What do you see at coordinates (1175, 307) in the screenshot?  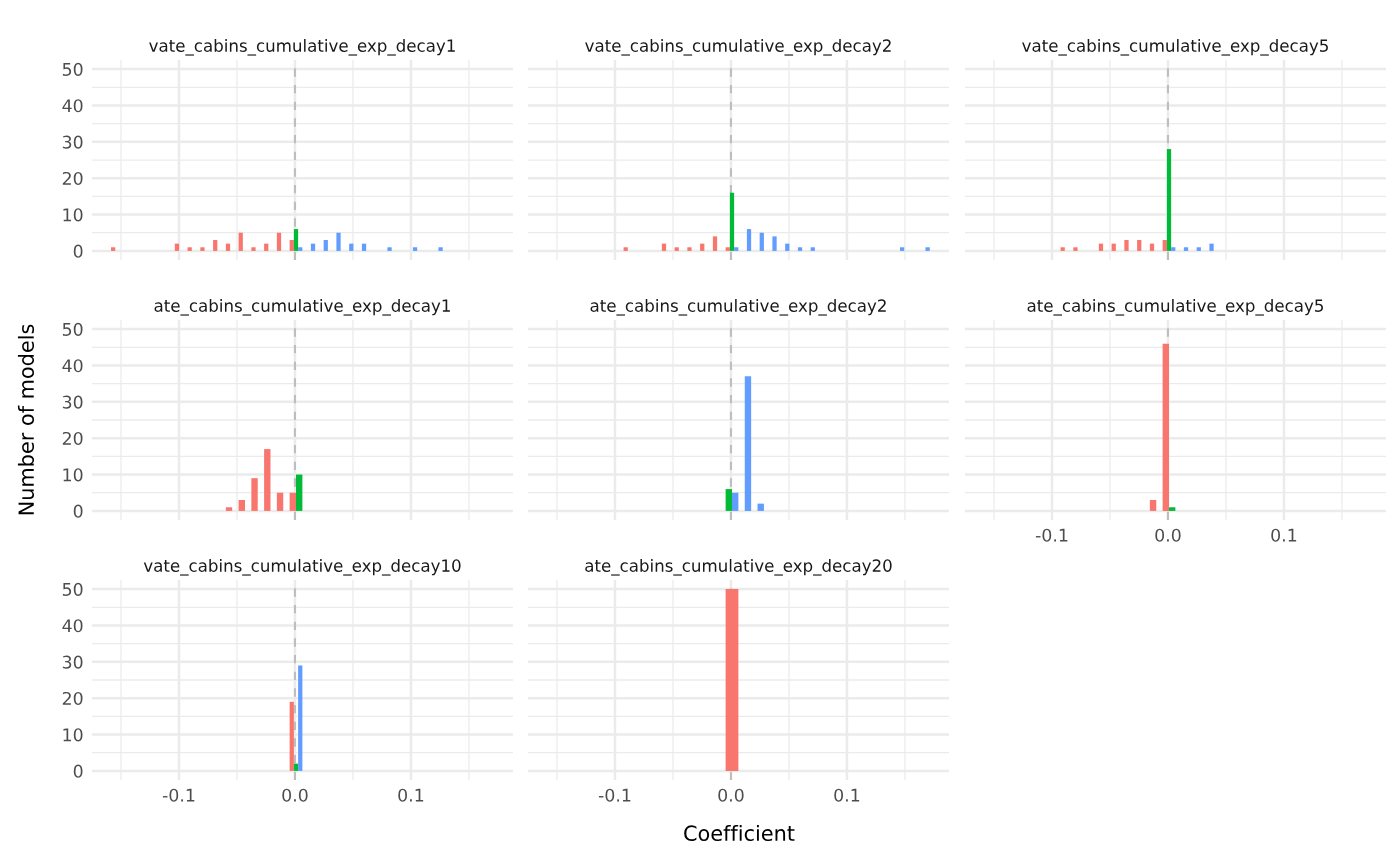 I see `chart-title: ate_cabins_cumulative_exp_decay5` at bounding box center [1175, 307].